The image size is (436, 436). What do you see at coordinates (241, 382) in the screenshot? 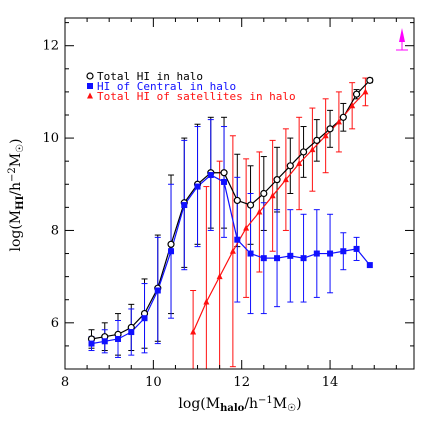
I see `x-tick-label: 12` at bounding box center [241, 382].